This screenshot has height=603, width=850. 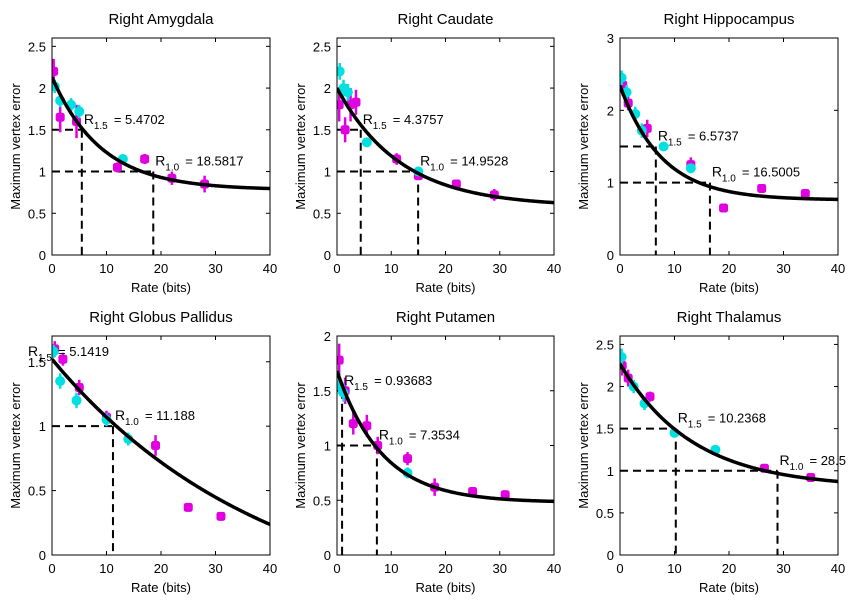 I want to click on guide-label: R 1.0 = 14.9528, so click(x=464, y=163).